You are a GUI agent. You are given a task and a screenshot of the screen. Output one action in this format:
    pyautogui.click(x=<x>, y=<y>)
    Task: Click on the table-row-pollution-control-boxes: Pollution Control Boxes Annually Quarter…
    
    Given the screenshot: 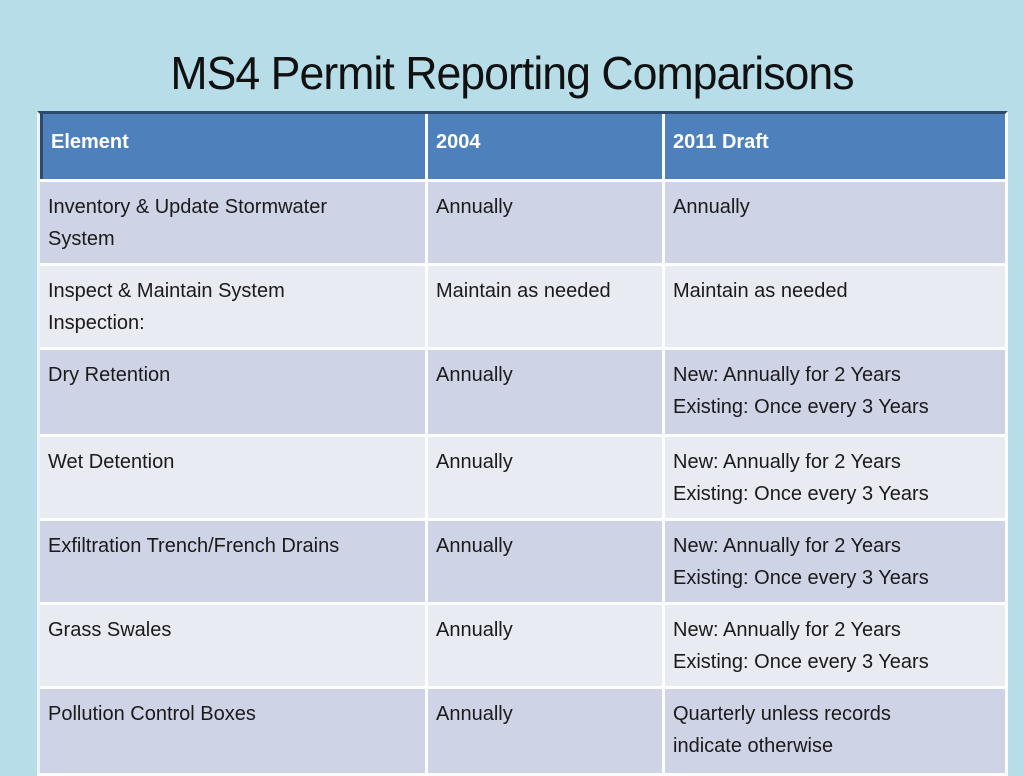 What is the action you would take?
    pyautogui.click(x=522, y=731)
    